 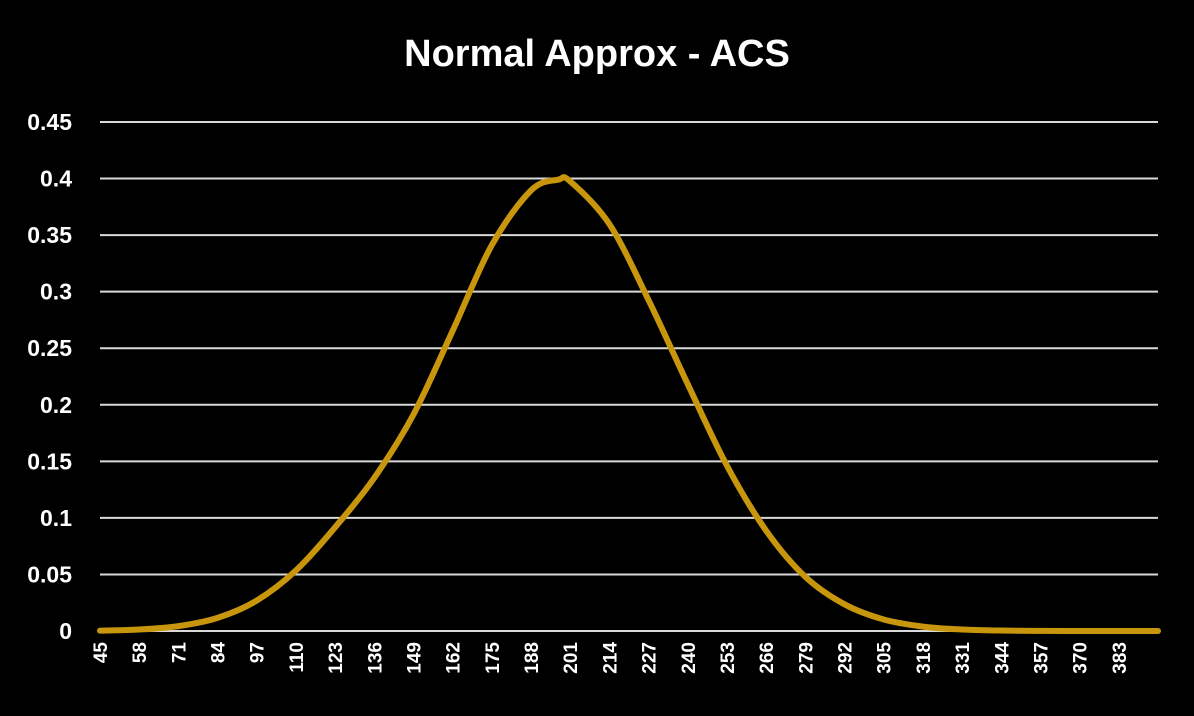 I want to click on x-tick-label: 383, so click(x=1120, y=658).